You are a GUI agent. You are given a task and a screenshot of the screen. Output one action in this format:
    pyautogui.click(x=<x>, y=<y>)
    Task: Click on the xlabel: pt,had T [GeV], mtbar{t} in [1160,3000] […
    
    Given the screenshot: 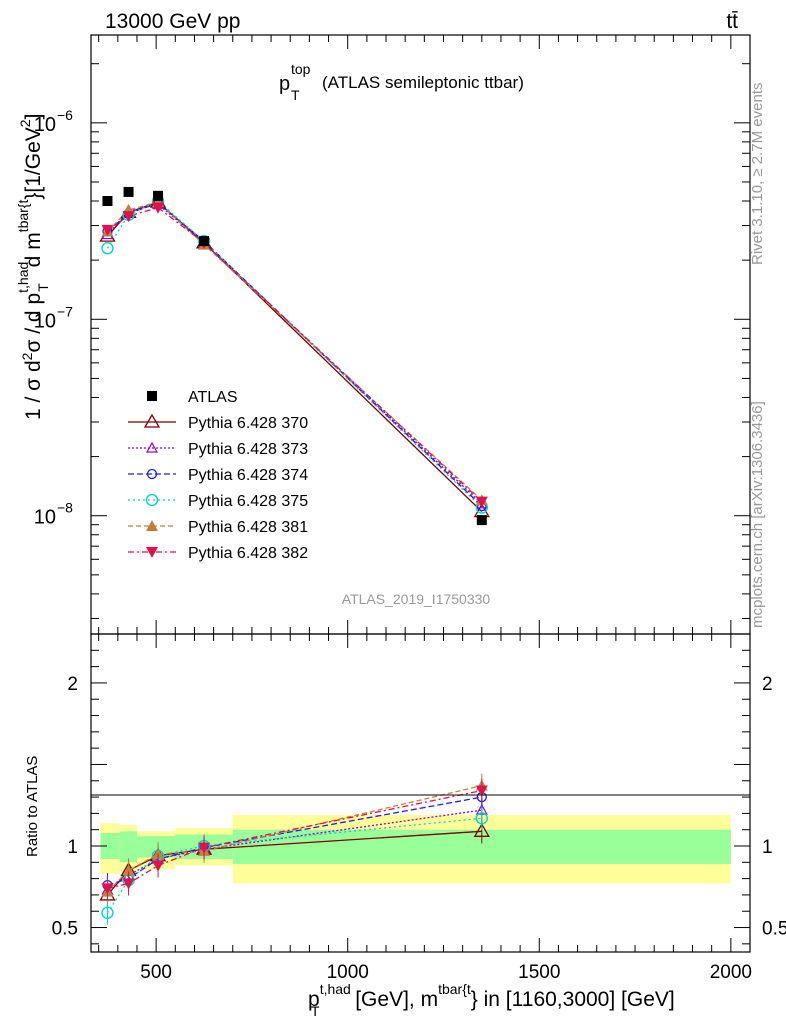 What is the action you would take?
    pyautogui.click(x=491, y=1000)
    